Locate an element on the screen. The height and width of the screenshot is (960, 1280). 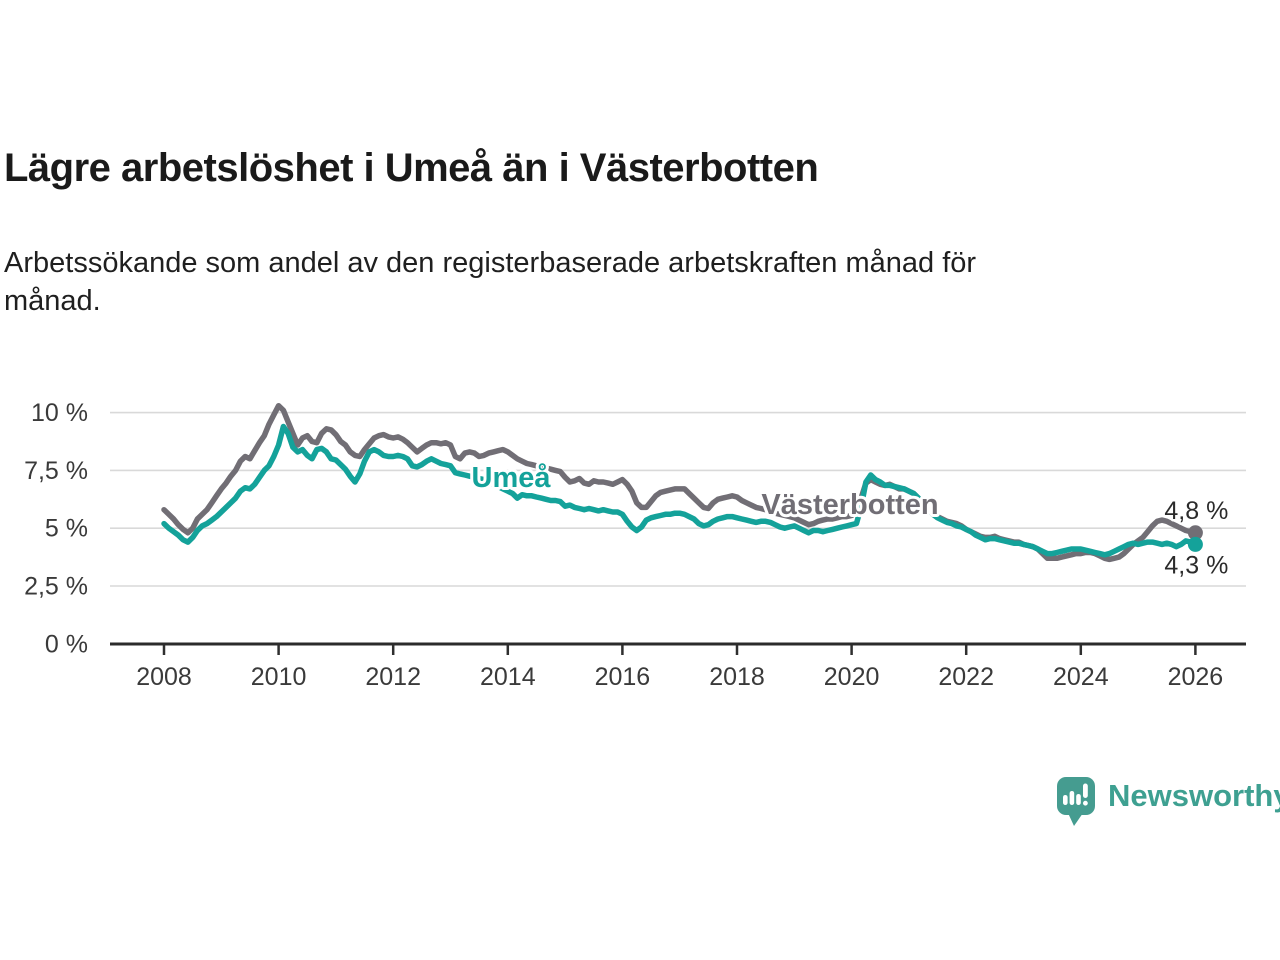
end-dot-umeå is located at coordinates (1195, 544).